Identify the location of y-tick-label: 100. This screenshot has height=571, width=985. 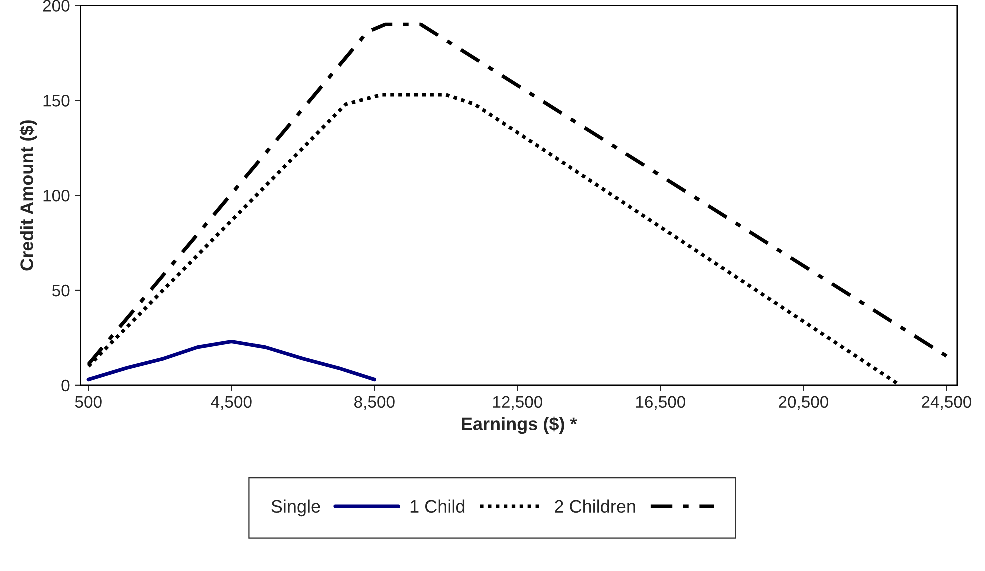
(57, 196).